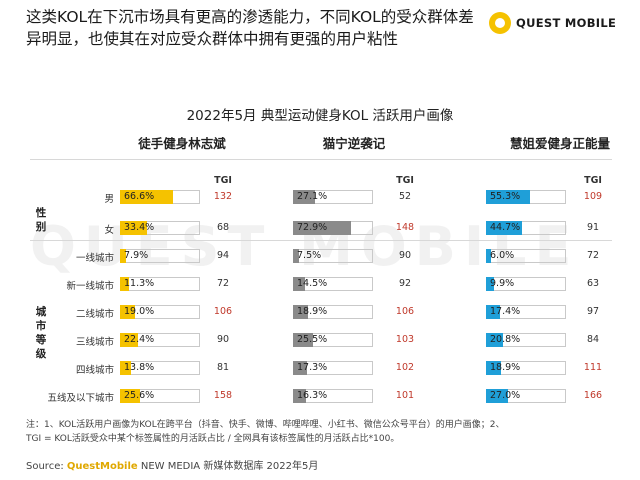  I want to click on row-label: 新一线城市, so click(90, 286).